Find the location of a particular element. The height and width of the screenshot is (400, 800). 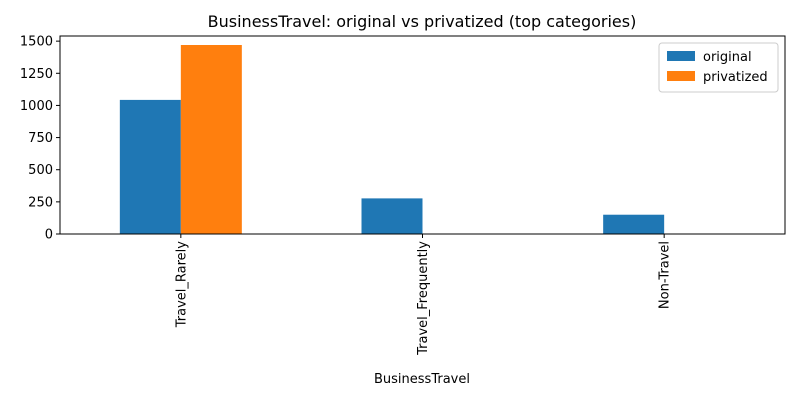

legend-label-original: original is located at coordinates (727, 57).